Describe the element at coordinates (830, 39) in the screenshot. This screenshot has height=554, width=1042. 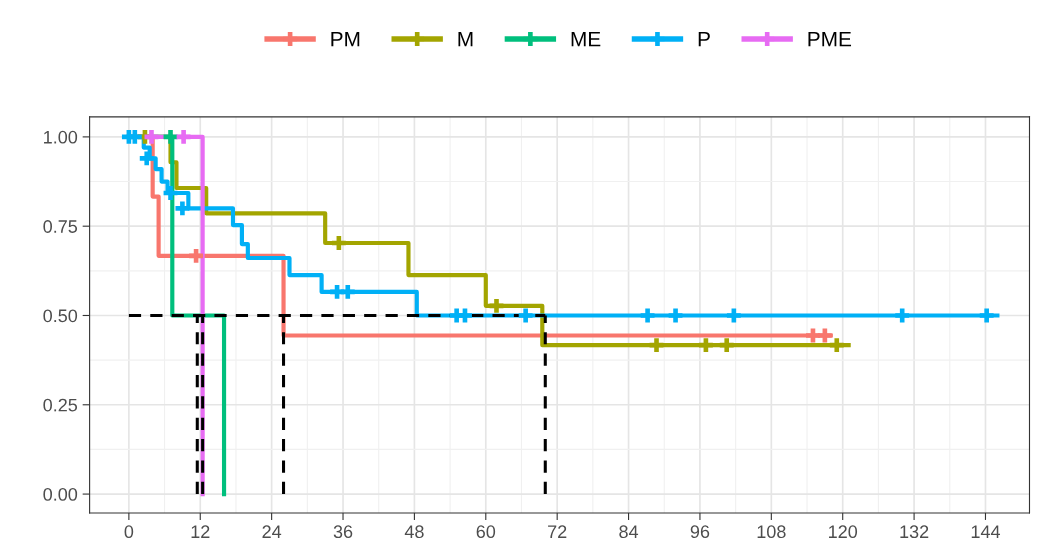
I see `legend-label: PME` at that location.